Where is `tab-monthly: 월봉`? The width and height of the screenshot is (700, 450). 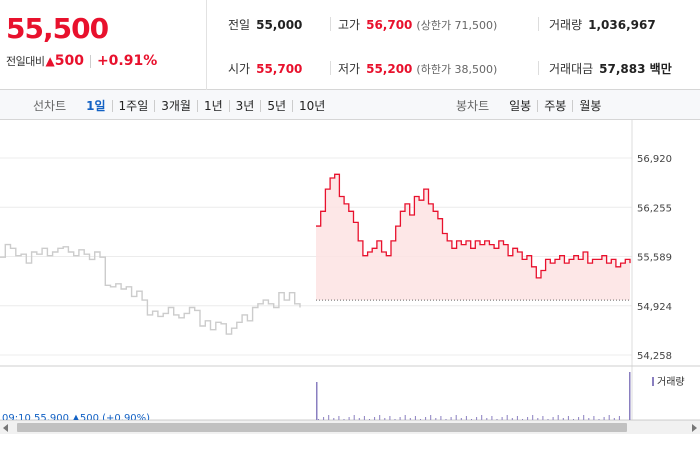 tab-monthly: 월봉 is located at coordinates (589, 105).